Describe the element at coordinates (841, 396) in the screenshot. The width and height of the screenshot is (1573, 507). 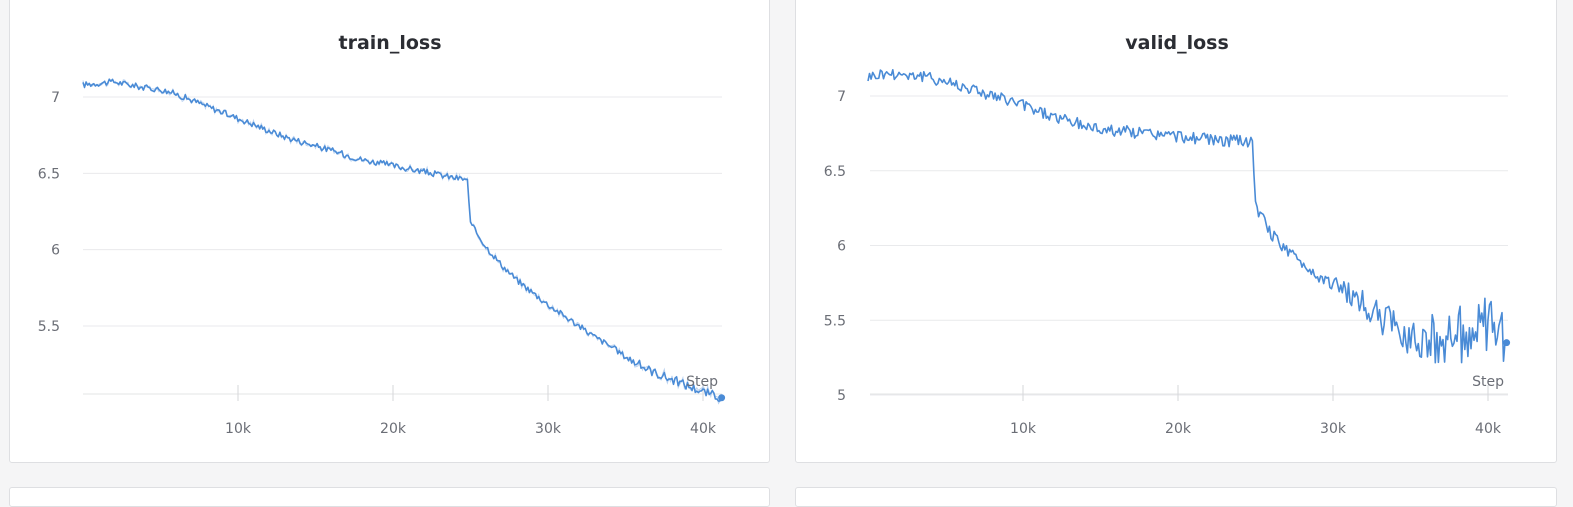
I see `y-tick-label: 5` at that location.